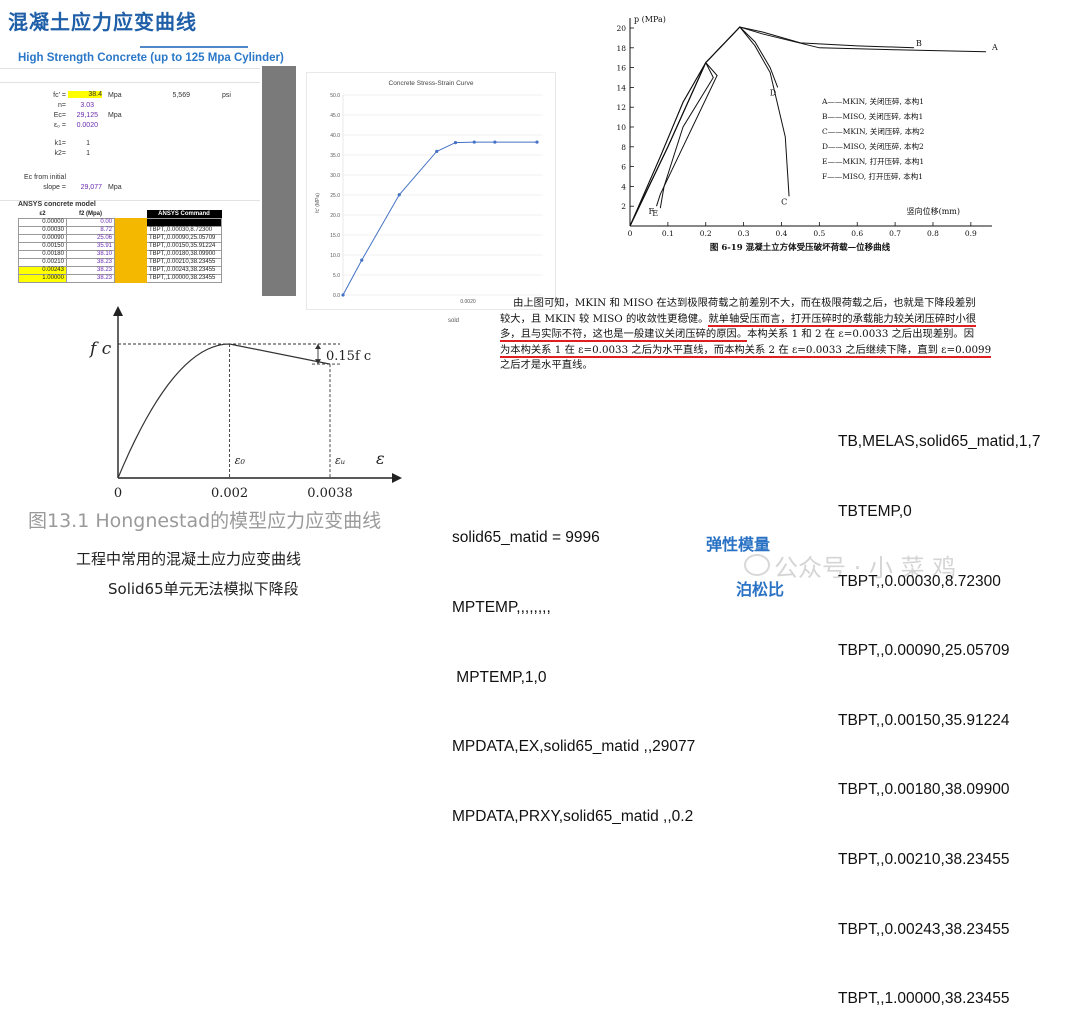 Image resolution: width=1080 pixels, height=1034 pixels. What do you see at coordinates (668, 233) in the screenshot?
I see `mkin-x-tick: 0.1` at bounding box center [668, 233].